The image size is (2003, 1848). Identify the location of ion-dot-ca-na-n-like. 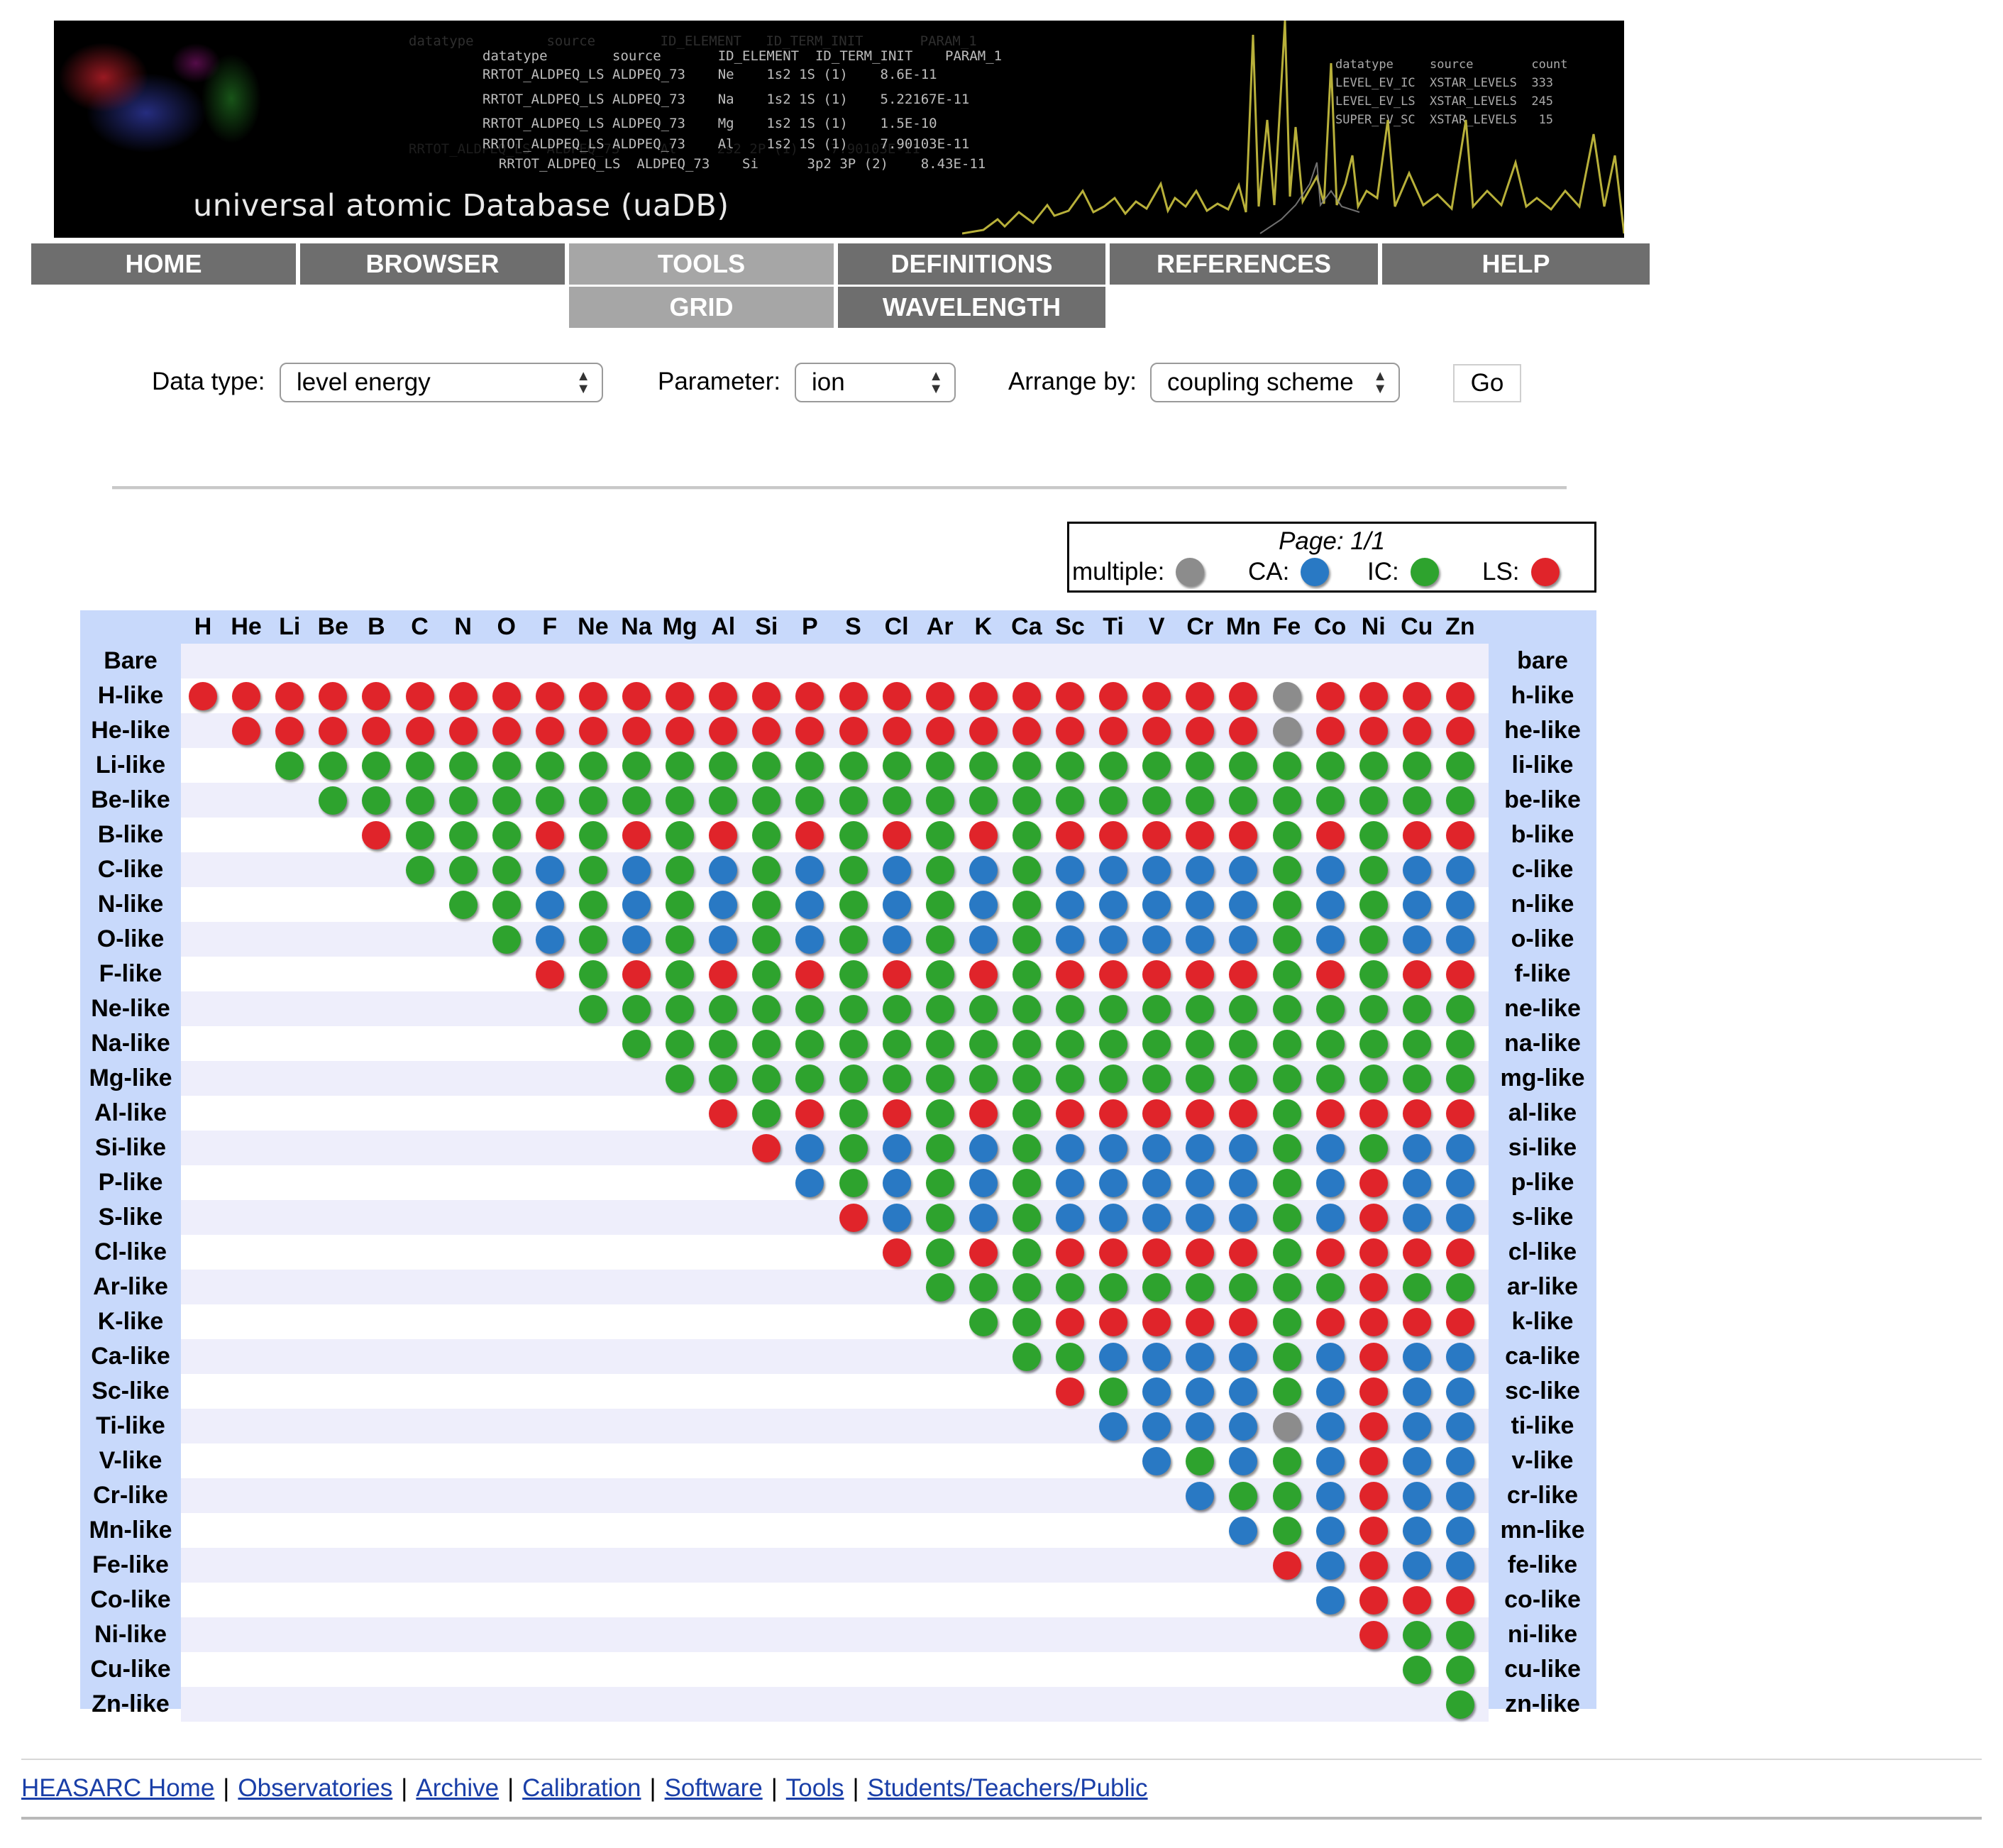
(636, 904).